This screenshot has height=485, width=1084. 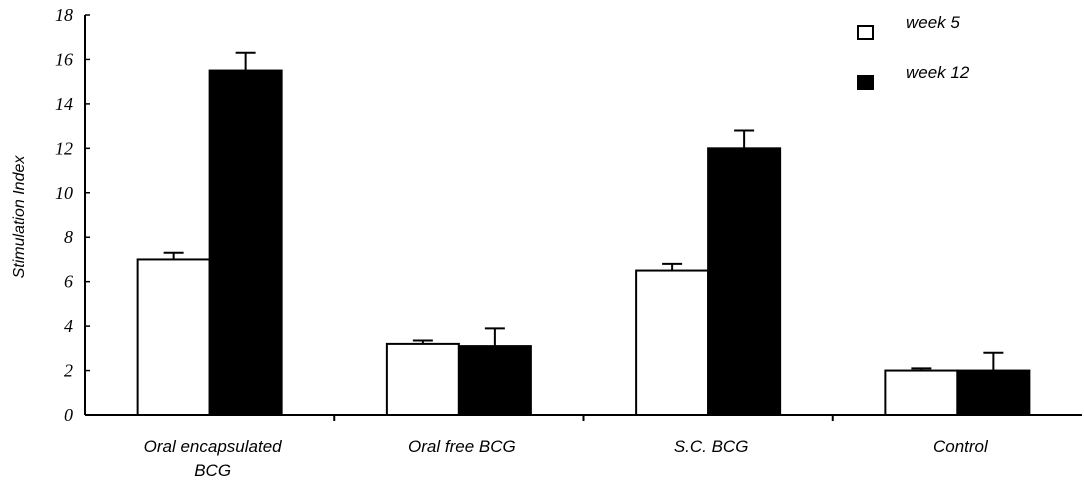 What do you see at coordinates (64, 59) in the screenshot?
I see `y-tick-label: 16` at bounding box center [64, 59].